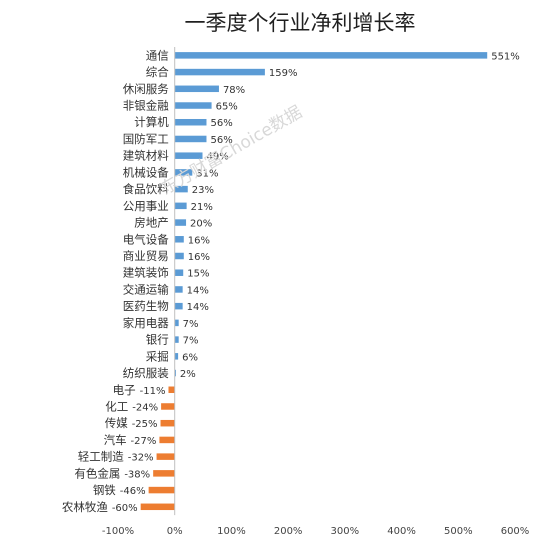  I want to click on category-label: 交通运输, so click(146, 289).